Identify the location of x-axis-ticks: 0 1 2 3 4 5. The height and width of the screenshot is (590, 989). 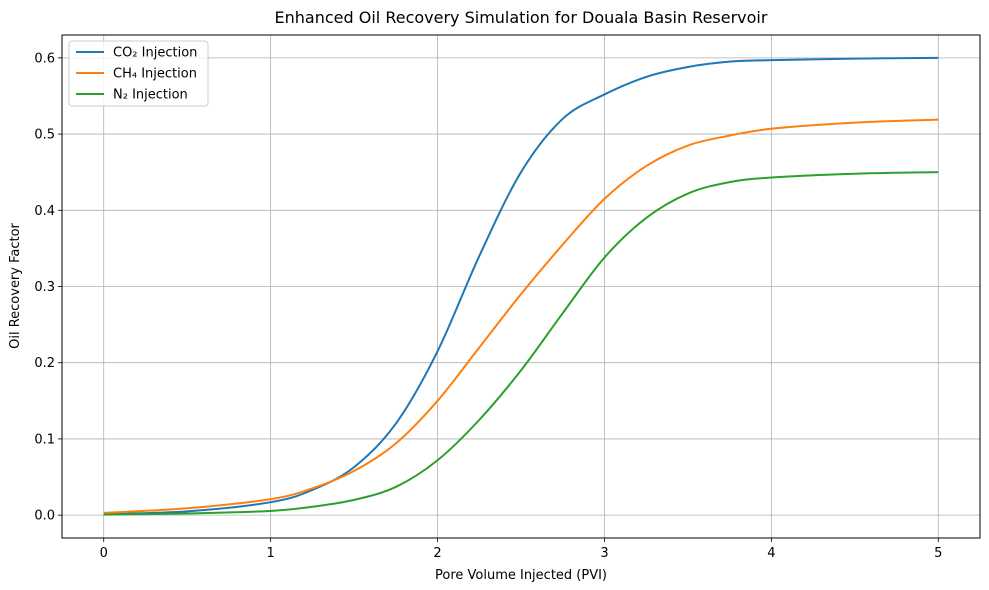
(521, 549).